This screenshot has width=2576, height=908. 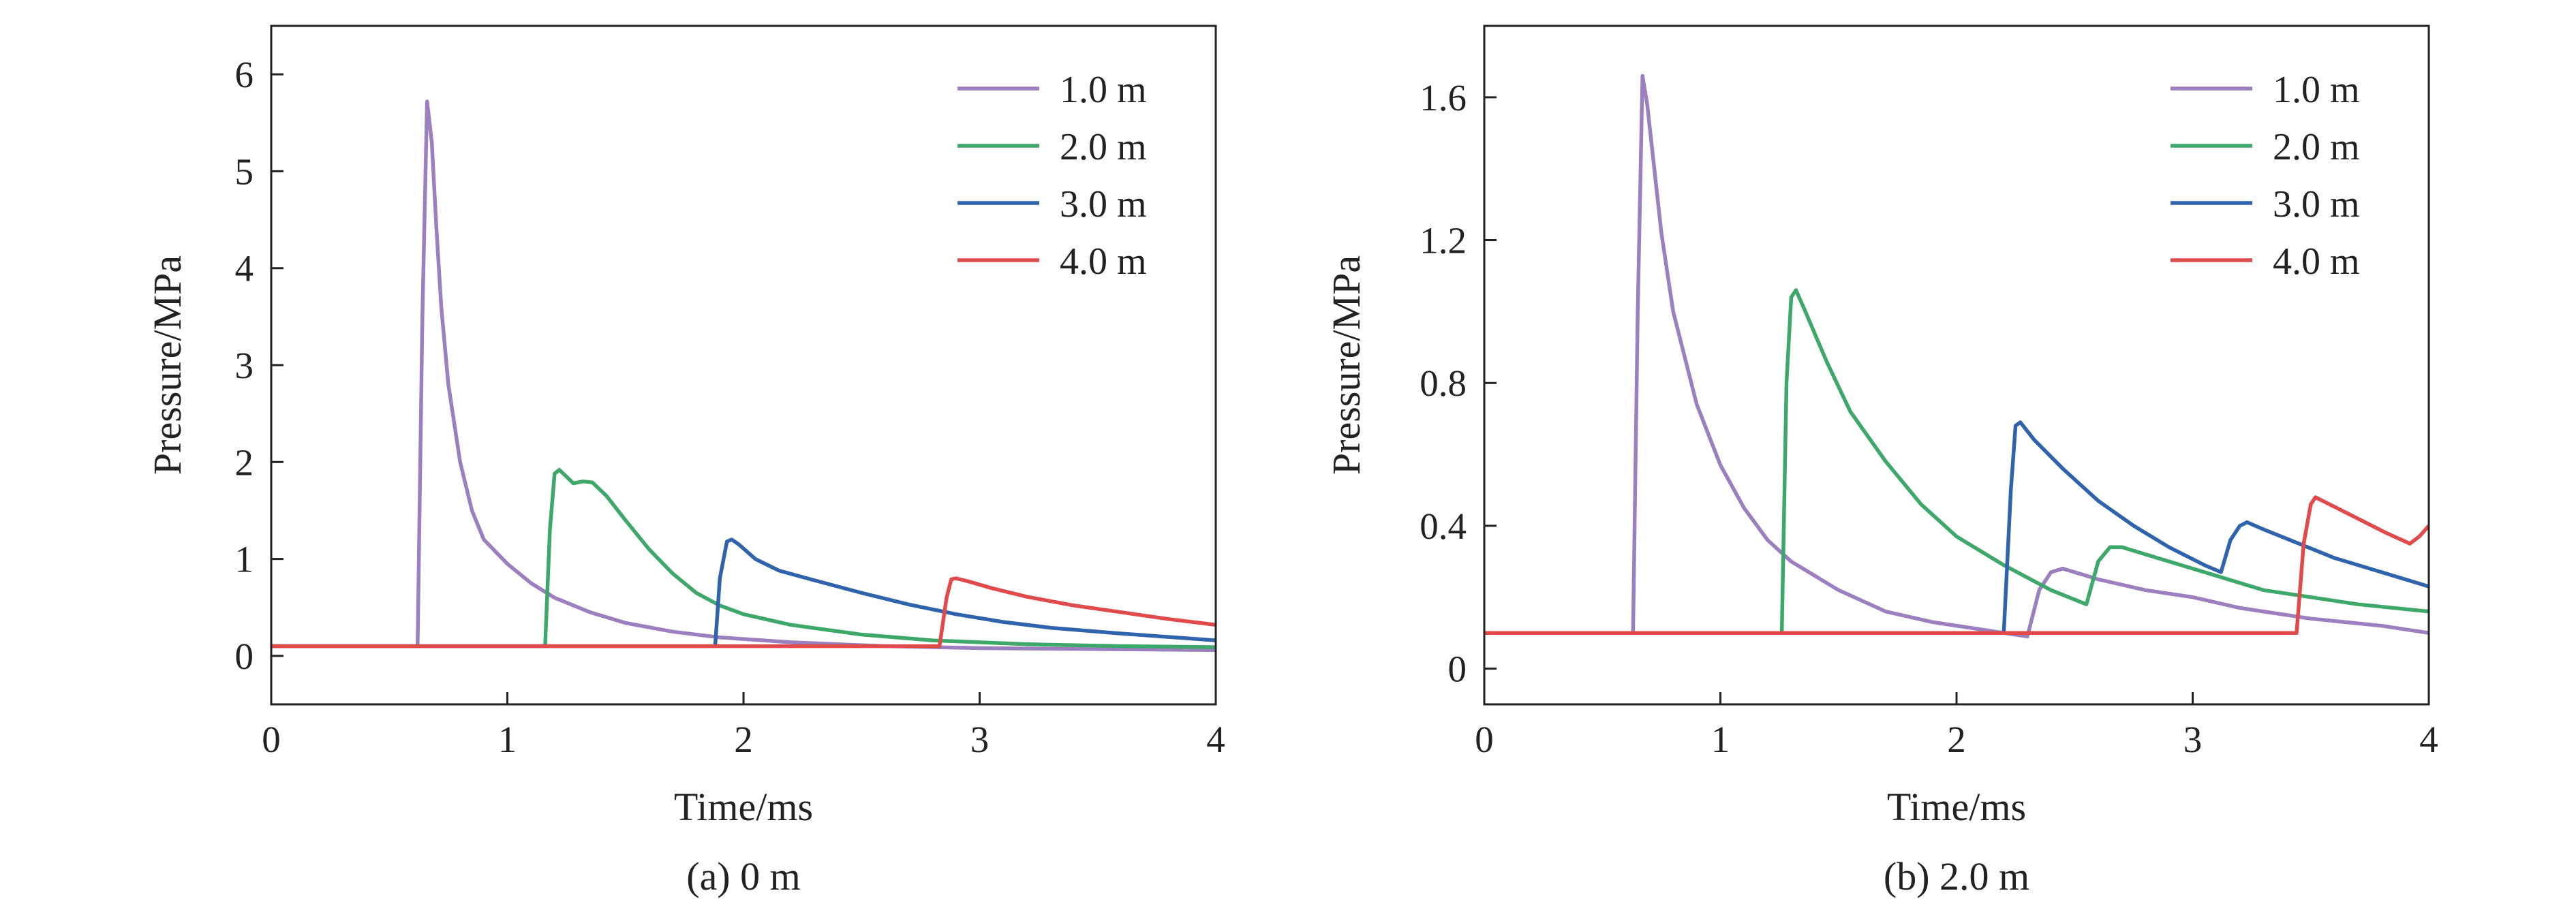 I want to click on y-tick-label: 6, so click(x=244, y=74).